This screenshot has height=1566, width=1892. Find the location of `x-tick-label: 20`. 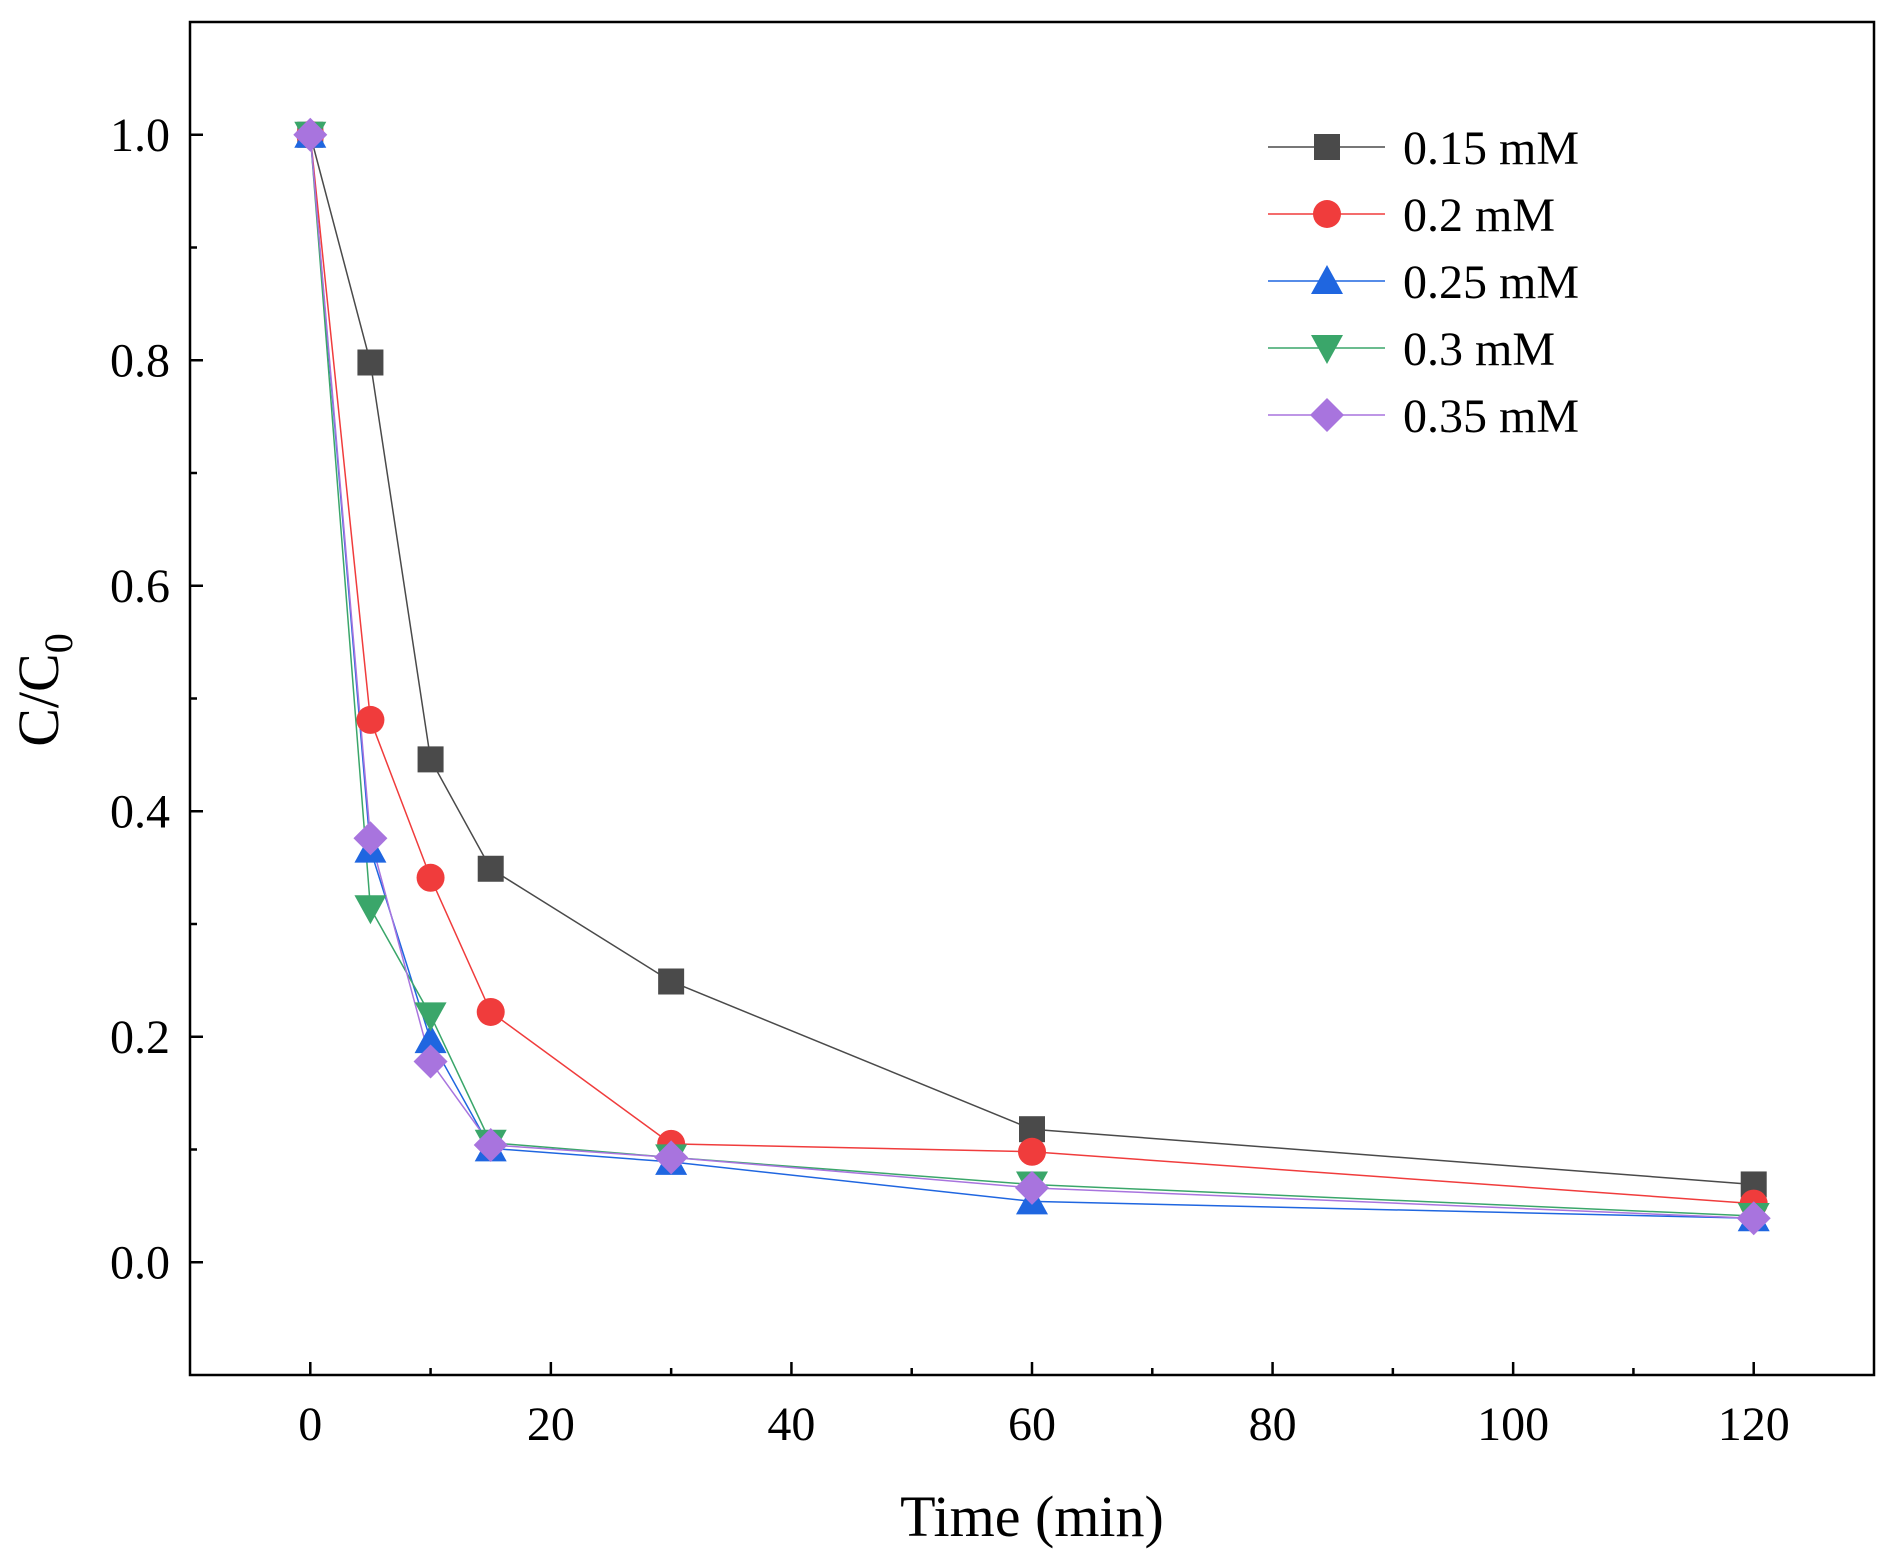

x-tick-label: 20 is located at coordinates (551, 1424).